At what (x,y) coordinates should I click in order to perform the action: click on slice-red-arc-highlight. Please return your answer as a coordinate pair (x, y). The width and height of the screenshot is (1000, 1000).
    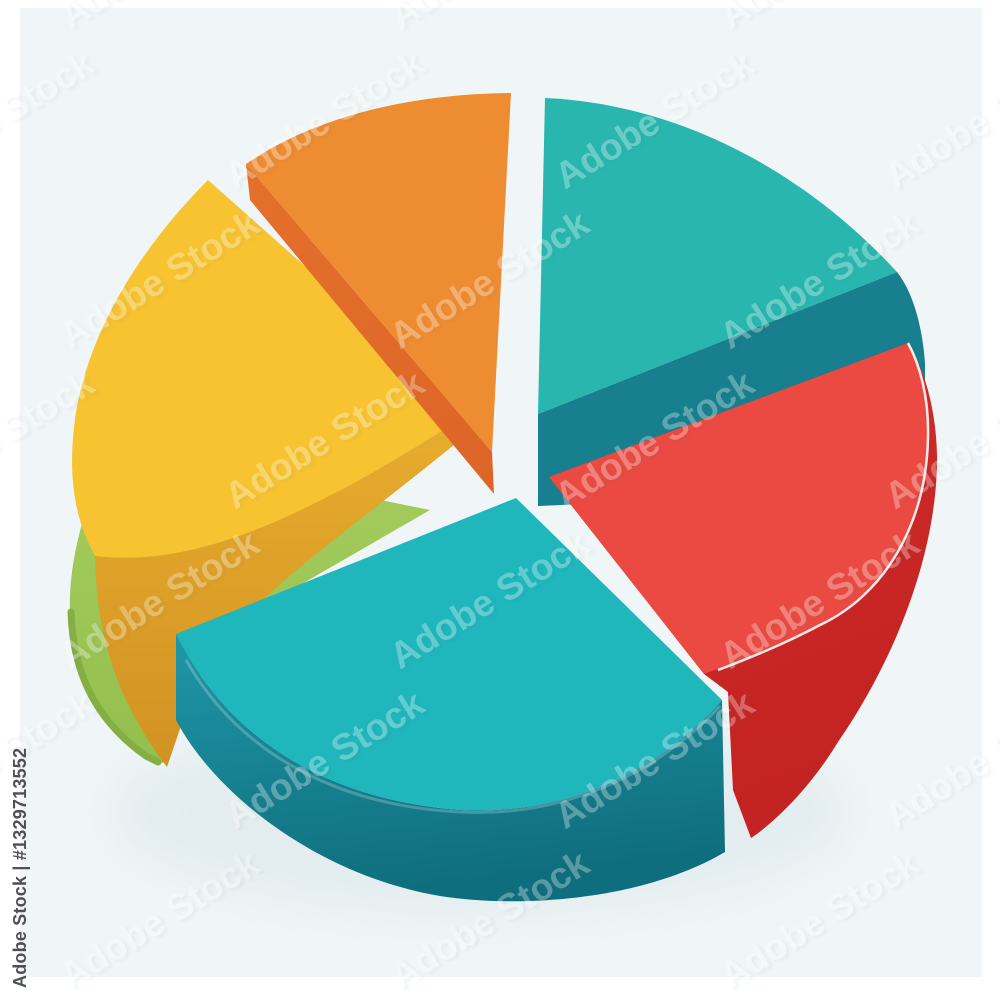
    Looking at the image, I should click on (823, 507).